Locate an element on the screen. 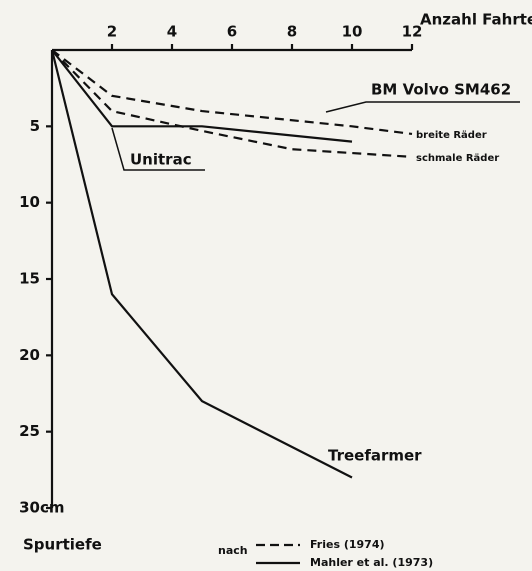 Image resolution: width=532 pixels, height=571 pixels. y-tick-label: 15 is located at coordinates (29, 279).